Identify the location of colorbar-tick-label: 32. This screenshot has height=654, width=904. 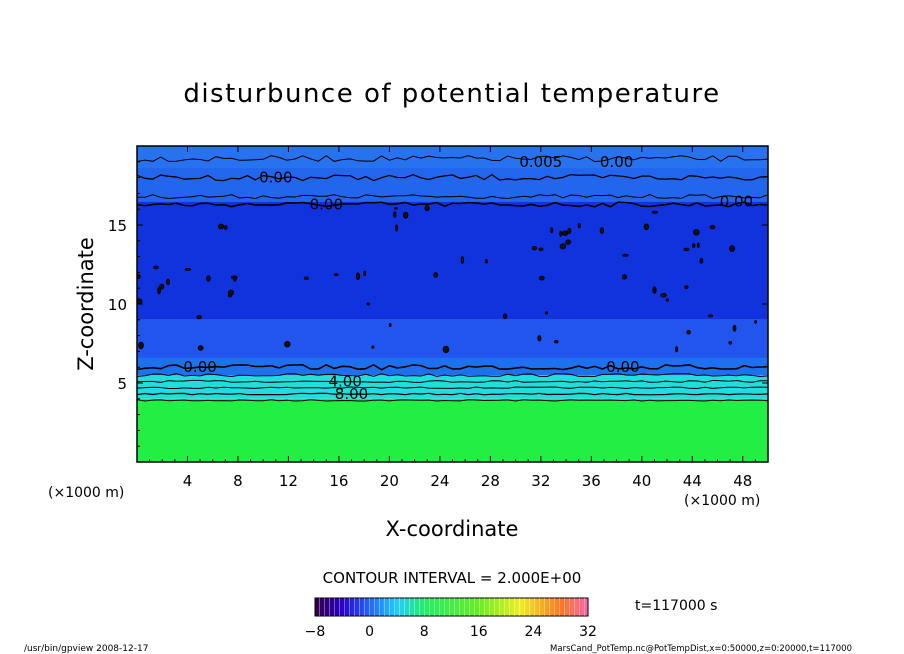
(588, 632).